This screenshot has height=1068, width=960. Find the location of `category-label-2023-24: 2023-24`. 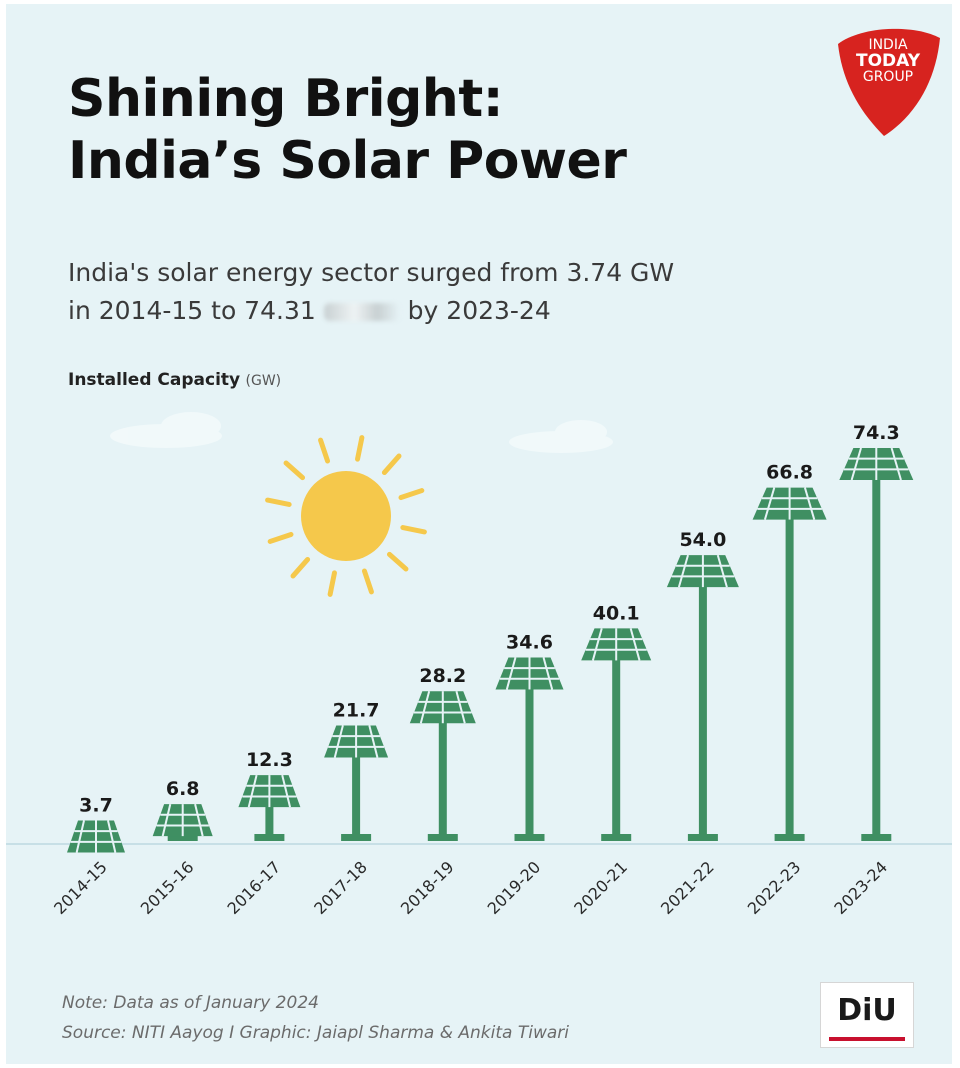

category-label-2023-24: 2023-24 is located at coordinates (860, 887).